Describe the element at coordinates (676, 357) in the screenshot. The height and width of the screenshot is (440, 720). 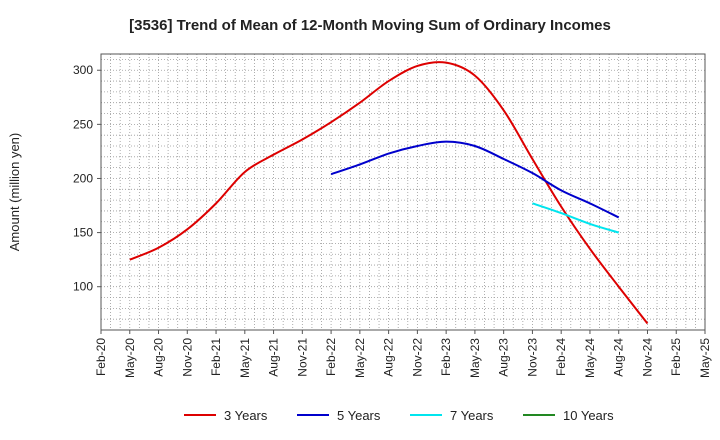
I see `x-tick-label: Feb-25` at that location.